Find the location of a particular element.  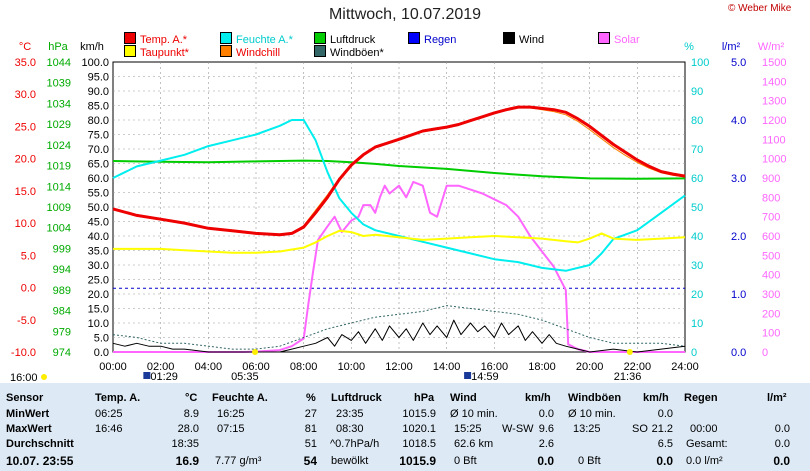

axis-tick-label-solar: 300 is located at coordinates (771, 295).